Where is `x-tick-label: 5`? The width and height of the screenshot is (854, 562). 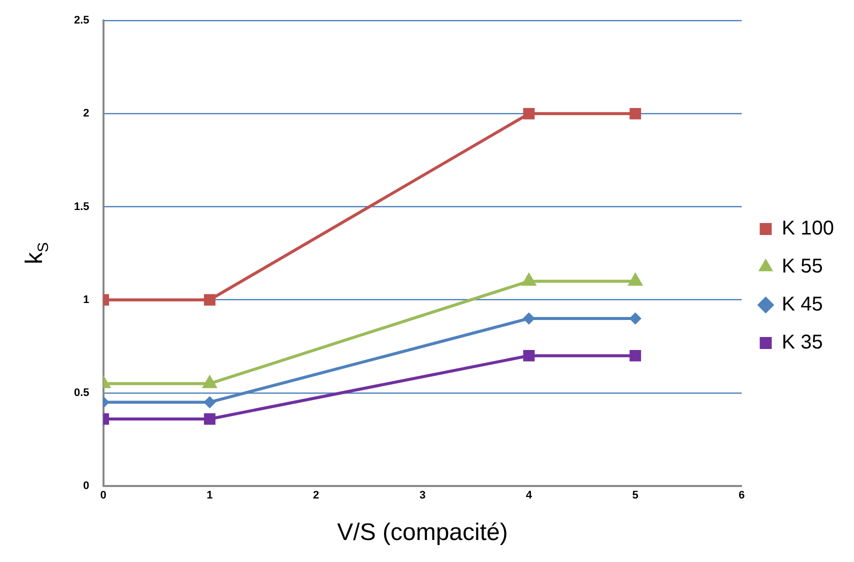
x-tick-label: 5 is located at coordinates (635, 496).